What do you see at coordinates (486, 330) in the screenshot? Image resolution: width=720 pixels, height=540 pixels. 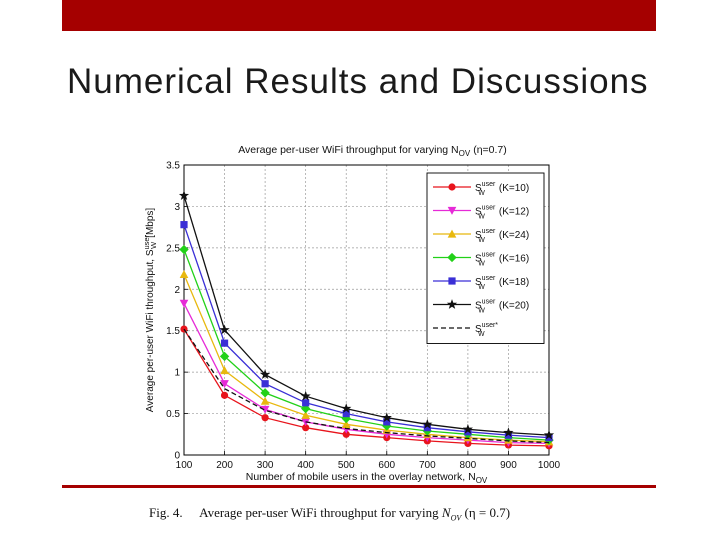 I see `legend-label: Suser* W` at bounding box center [486, 330].